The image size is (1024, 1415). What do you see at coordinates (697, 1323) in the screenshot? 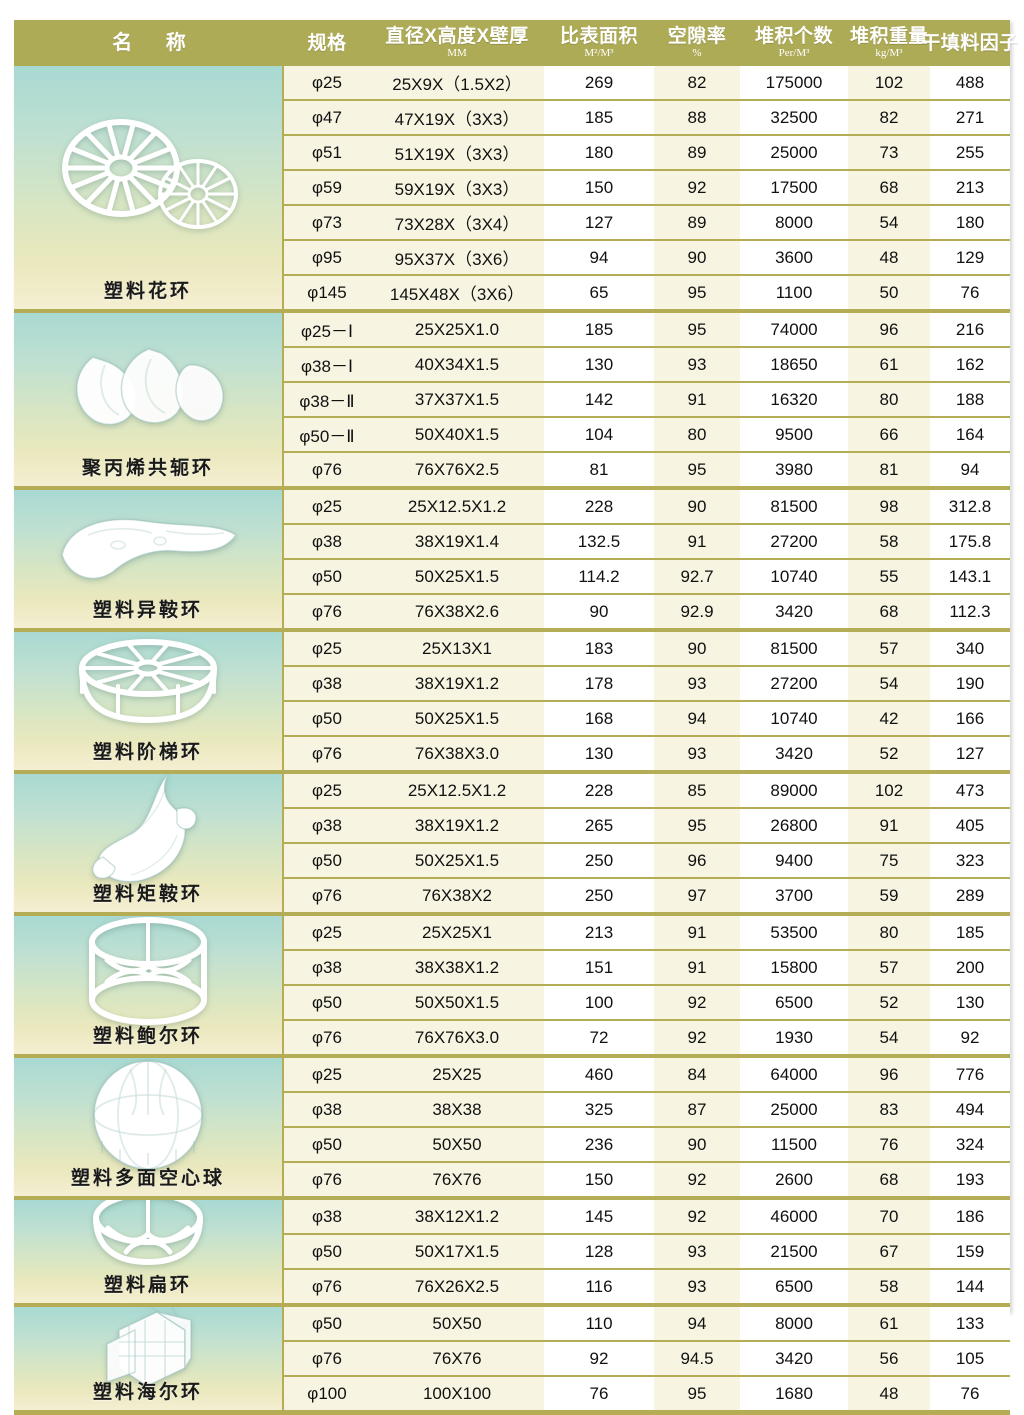
I see `cell-void-fraction: 94` at bounding box center [697, 1323].